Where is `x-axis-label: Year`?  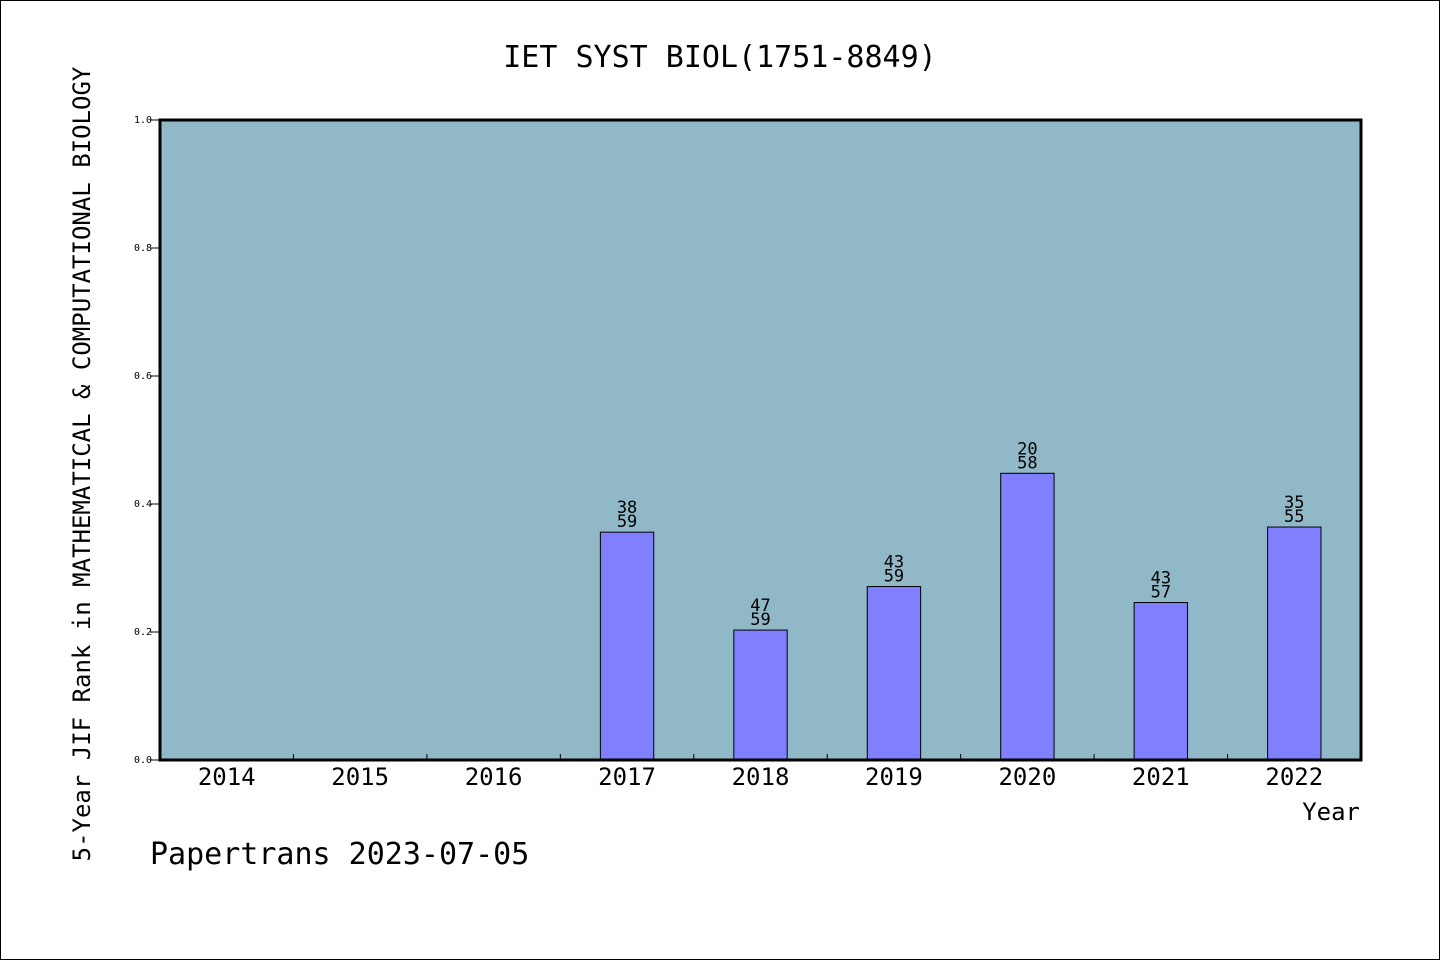 x-axis-label: Year is located at coordinates (1331, 812).